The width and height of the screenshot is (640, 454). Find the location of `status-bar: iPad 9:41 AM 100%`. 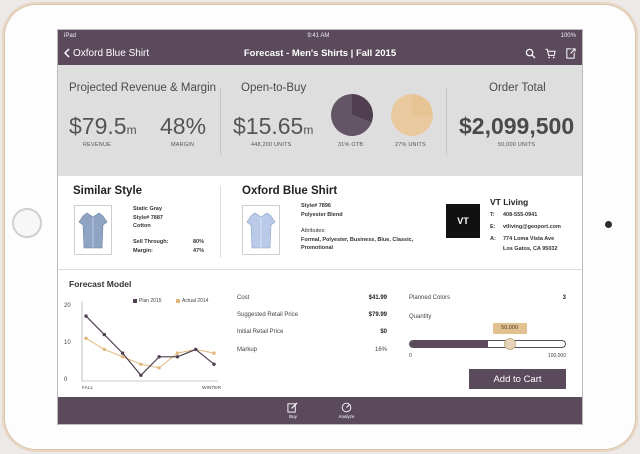

status-bar: iPad 9:41 AM 100% is located at coordinates (320, 35).